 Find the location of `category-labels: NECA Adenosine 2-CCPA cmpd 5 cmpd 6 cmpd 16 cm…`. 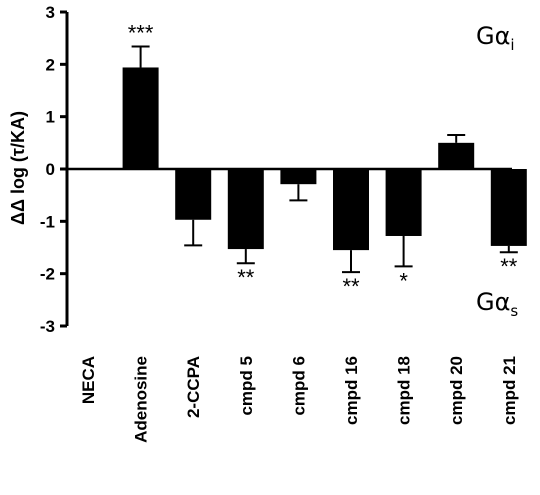

category-labels: NECA Adenosine 2-CCPA cmpd 5 cmpd 6 cmpd 16 cm… is located at coordinates (299, 399).